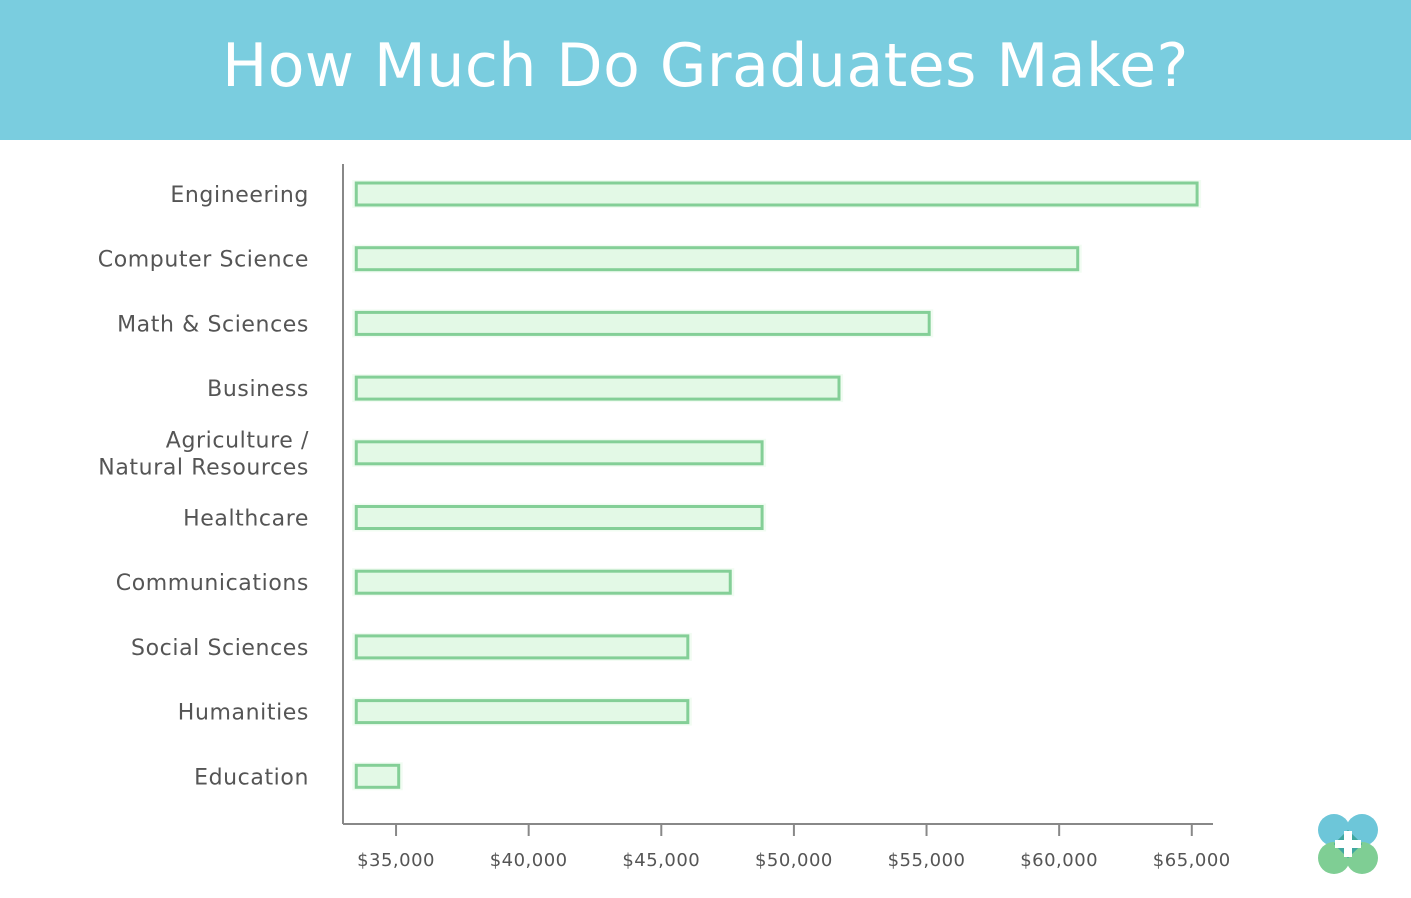 This screenshot has width=1411, height=898. What do you see at coordinates (1192, 860) in the screenshot?
I see `x-tick-label: $65,000` at bounding box center [1192, 860].